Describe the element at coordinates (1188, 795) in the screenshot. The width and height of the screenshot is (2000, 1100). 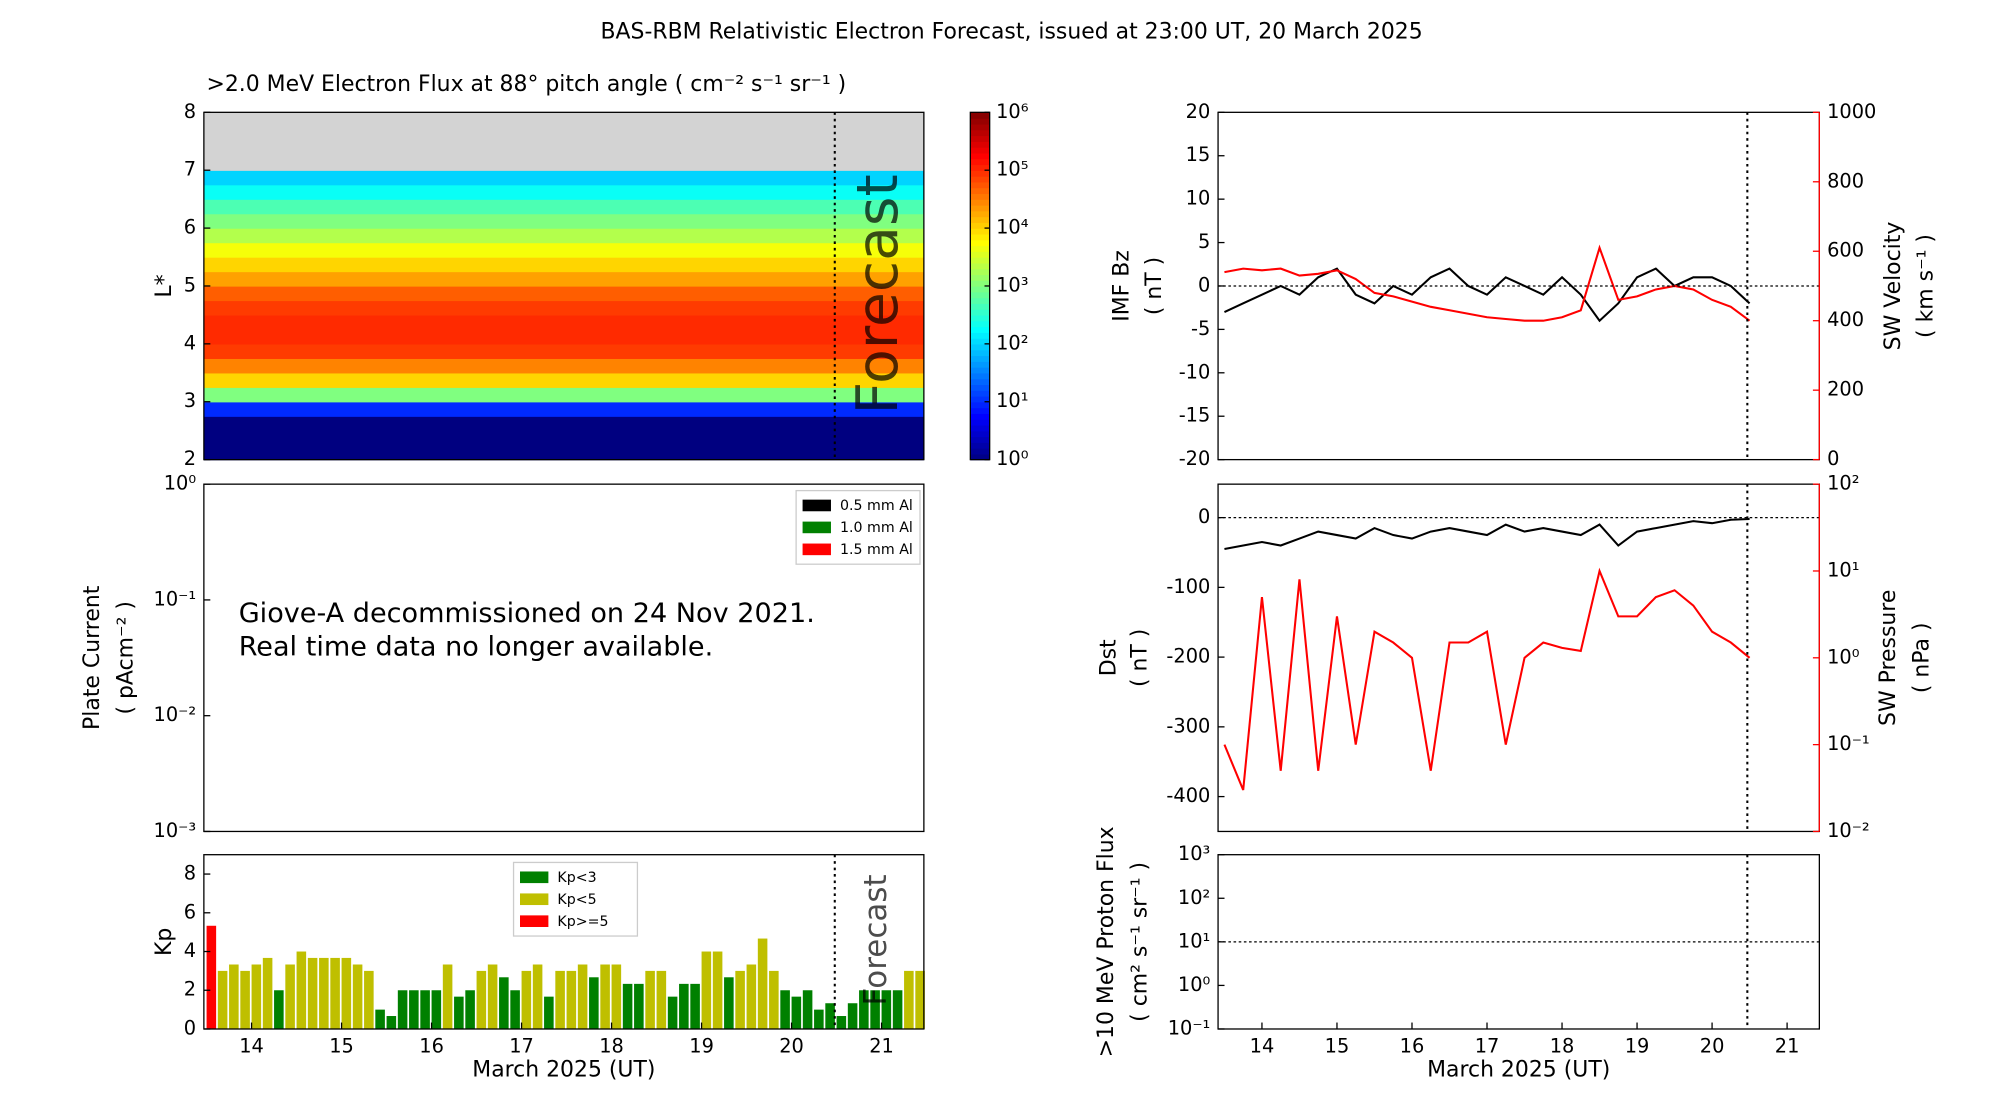
I see `y-tick-label: -400` at that location.